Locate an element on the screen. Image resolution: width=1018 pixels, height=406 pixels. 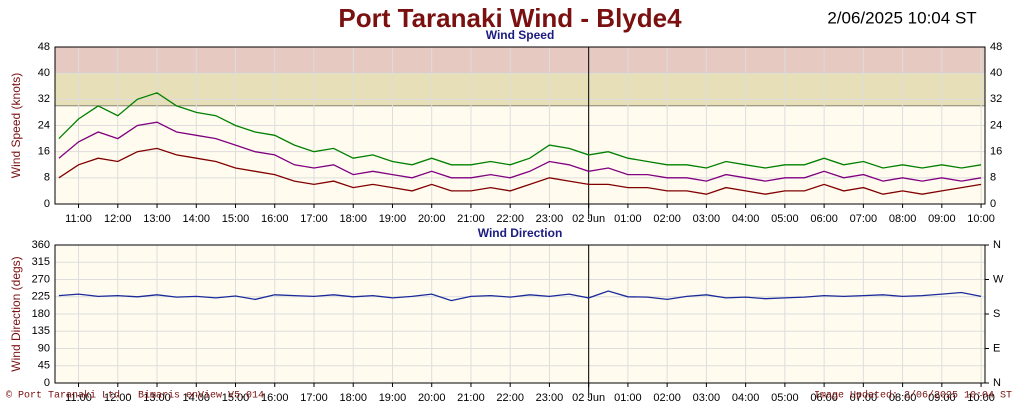
y-tick-label: 90 is located at coordinates (44, 348).